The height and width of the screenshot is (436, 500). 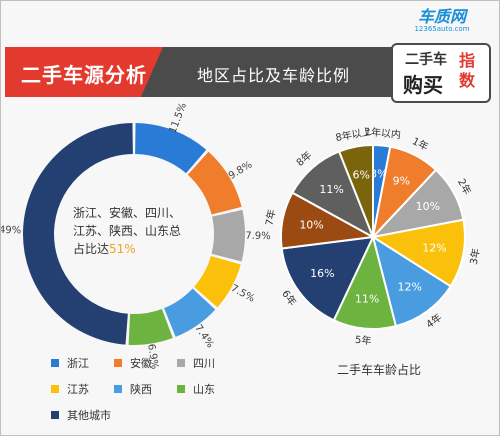 What do you see at coordinates (382, 133) in the screenshot?
I see `pie-category-label-1: 1年以内` at bounding box center [382, 133].